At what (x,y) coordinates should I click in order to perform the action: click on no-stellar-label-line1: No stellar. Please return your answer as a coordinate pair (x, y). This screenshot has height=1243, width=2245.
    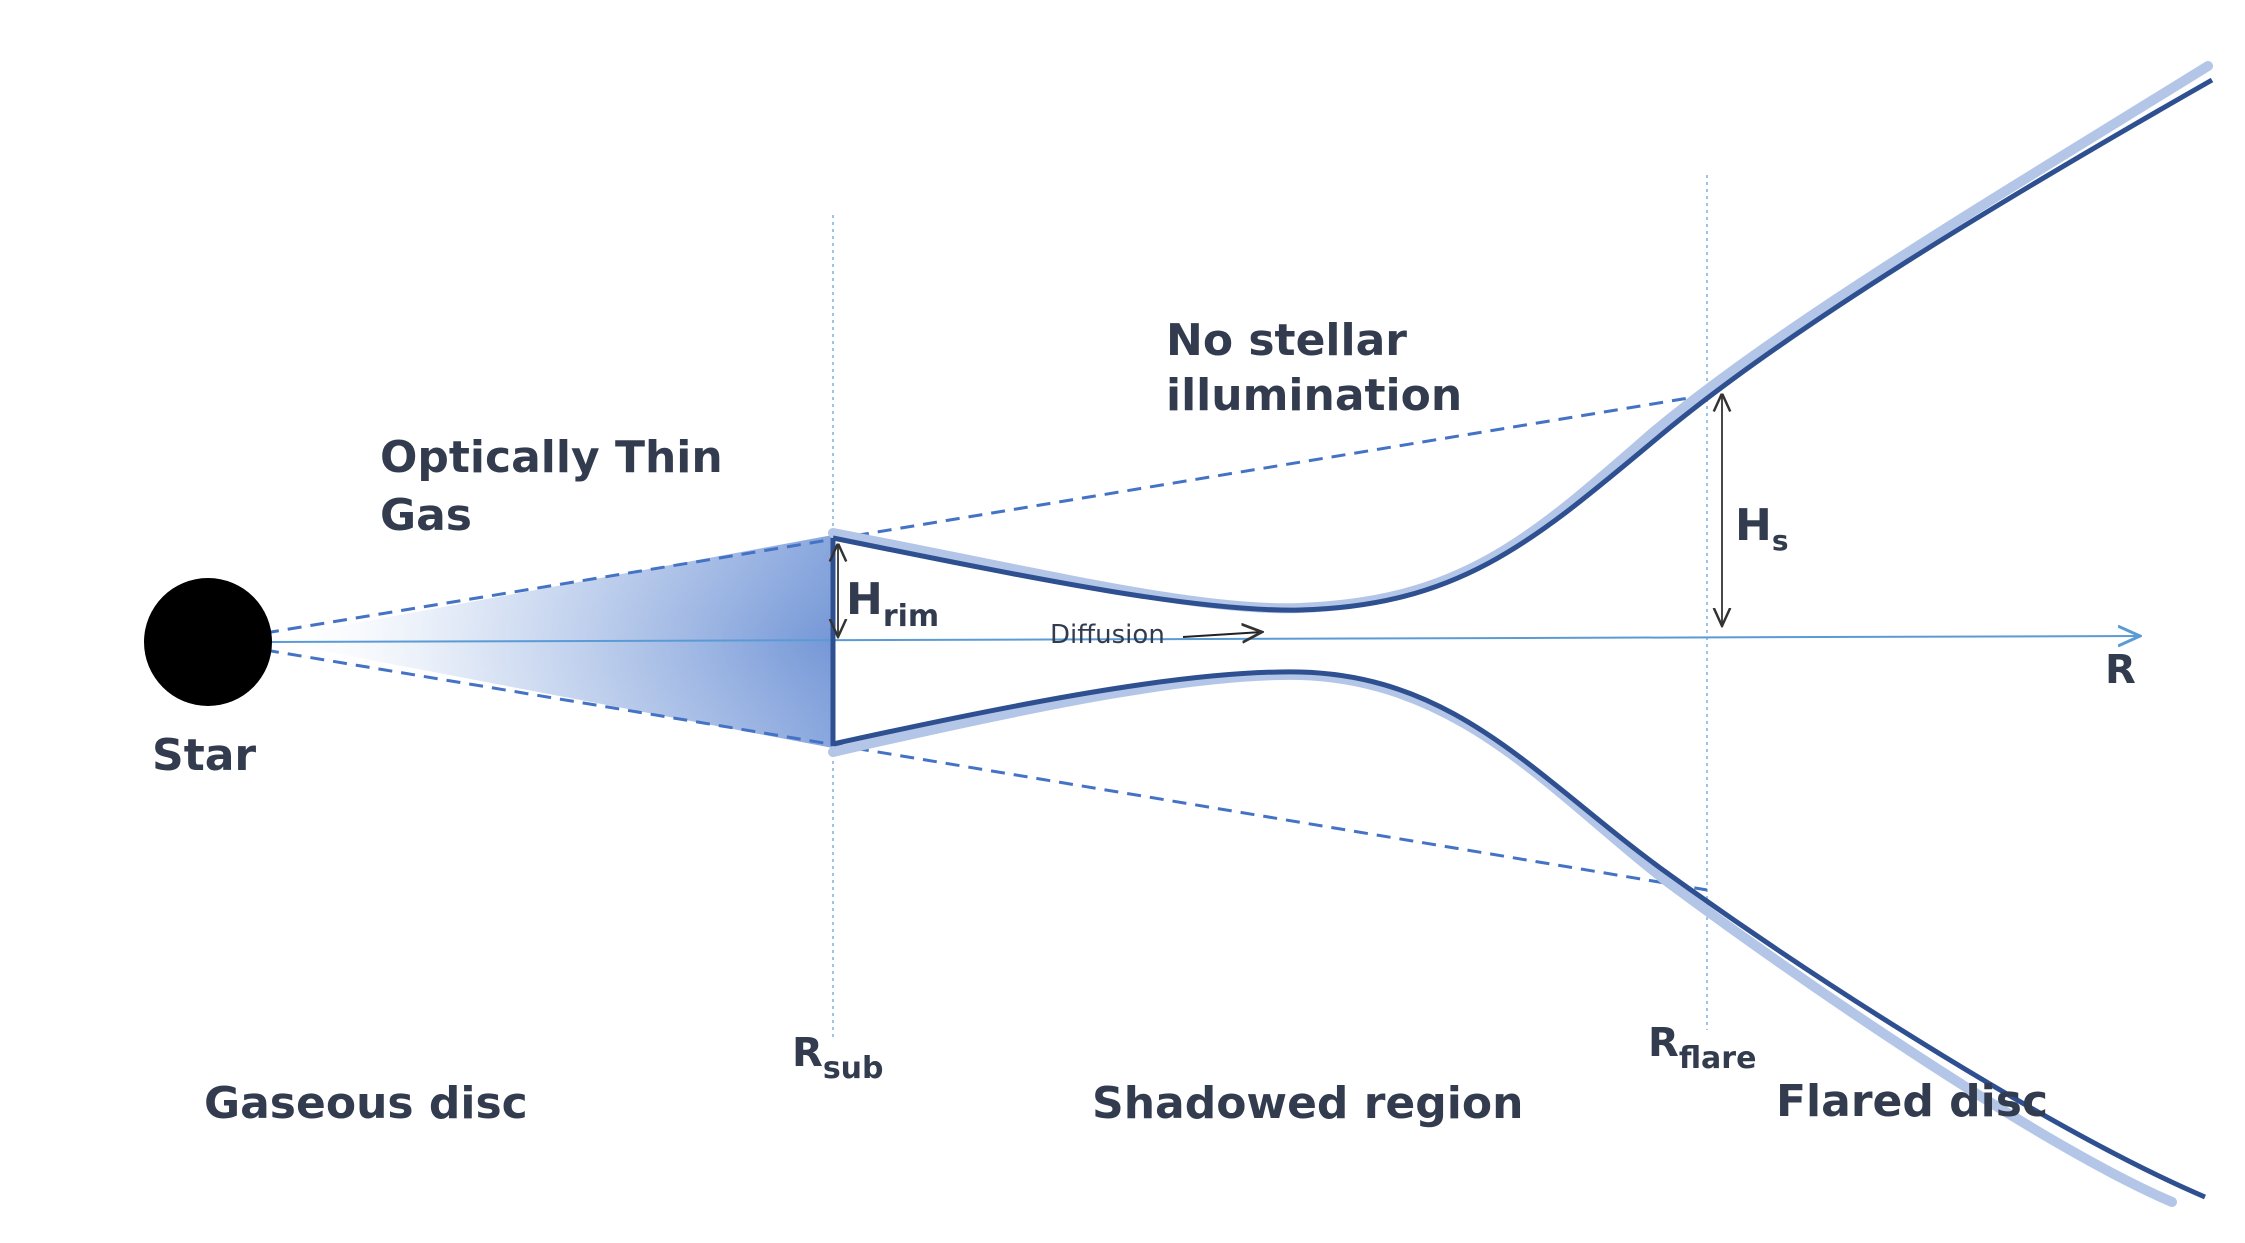
    Looking at the image, I should click on (1286, 340).